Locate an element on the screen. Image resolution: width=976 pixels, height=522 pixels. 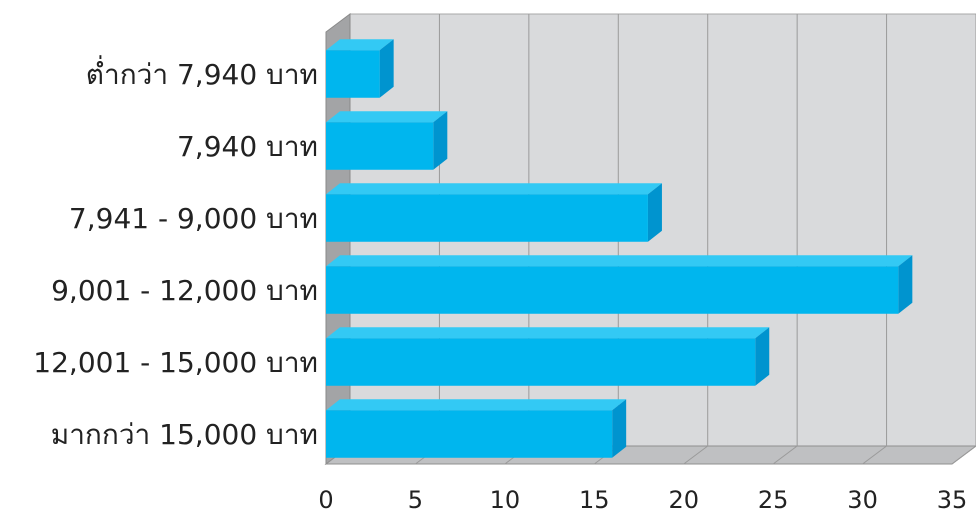
x-tick-label: 0 is located at coordinates (325, 500).